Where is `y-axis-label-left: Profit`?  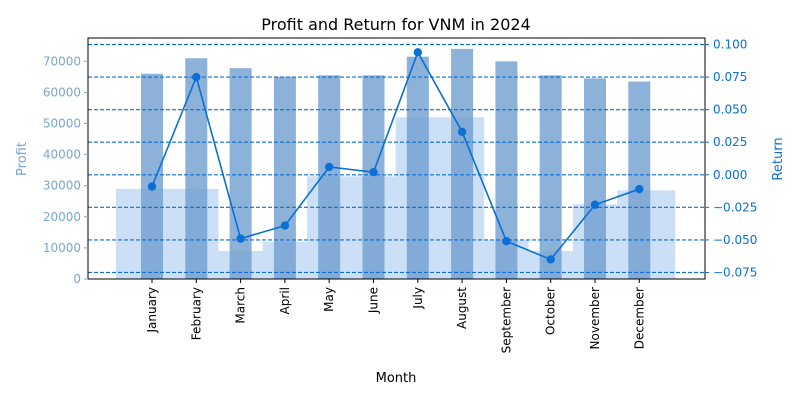
y-axis-label-left: Profit is located at coordinates (22, 159).